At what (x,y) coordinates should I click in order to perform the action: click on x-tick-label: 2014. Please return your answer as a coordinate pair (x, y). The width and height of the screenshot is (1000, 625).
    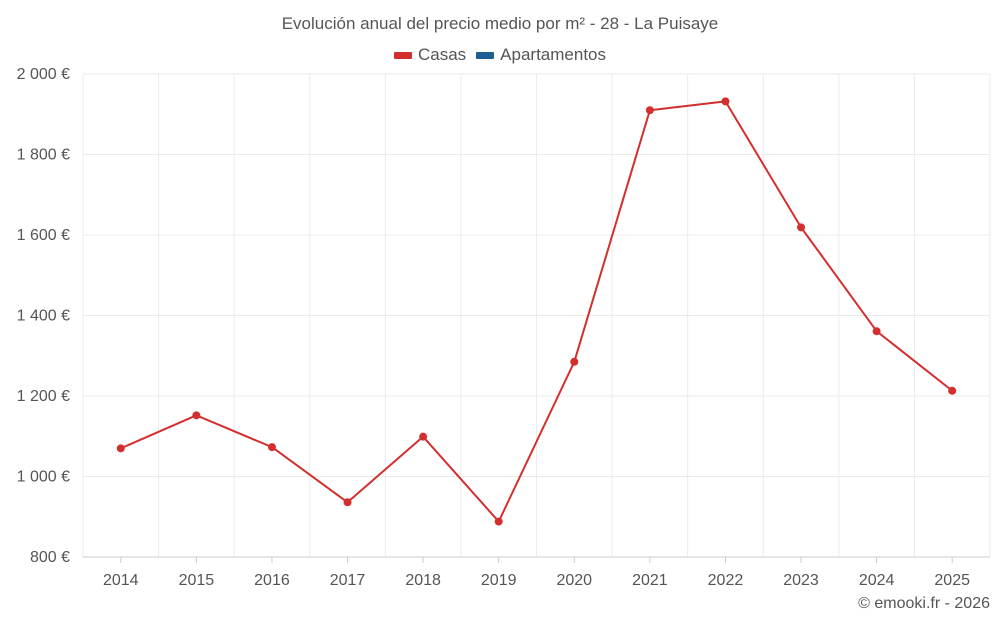
    Looking at the image, I should click on (121, 580).